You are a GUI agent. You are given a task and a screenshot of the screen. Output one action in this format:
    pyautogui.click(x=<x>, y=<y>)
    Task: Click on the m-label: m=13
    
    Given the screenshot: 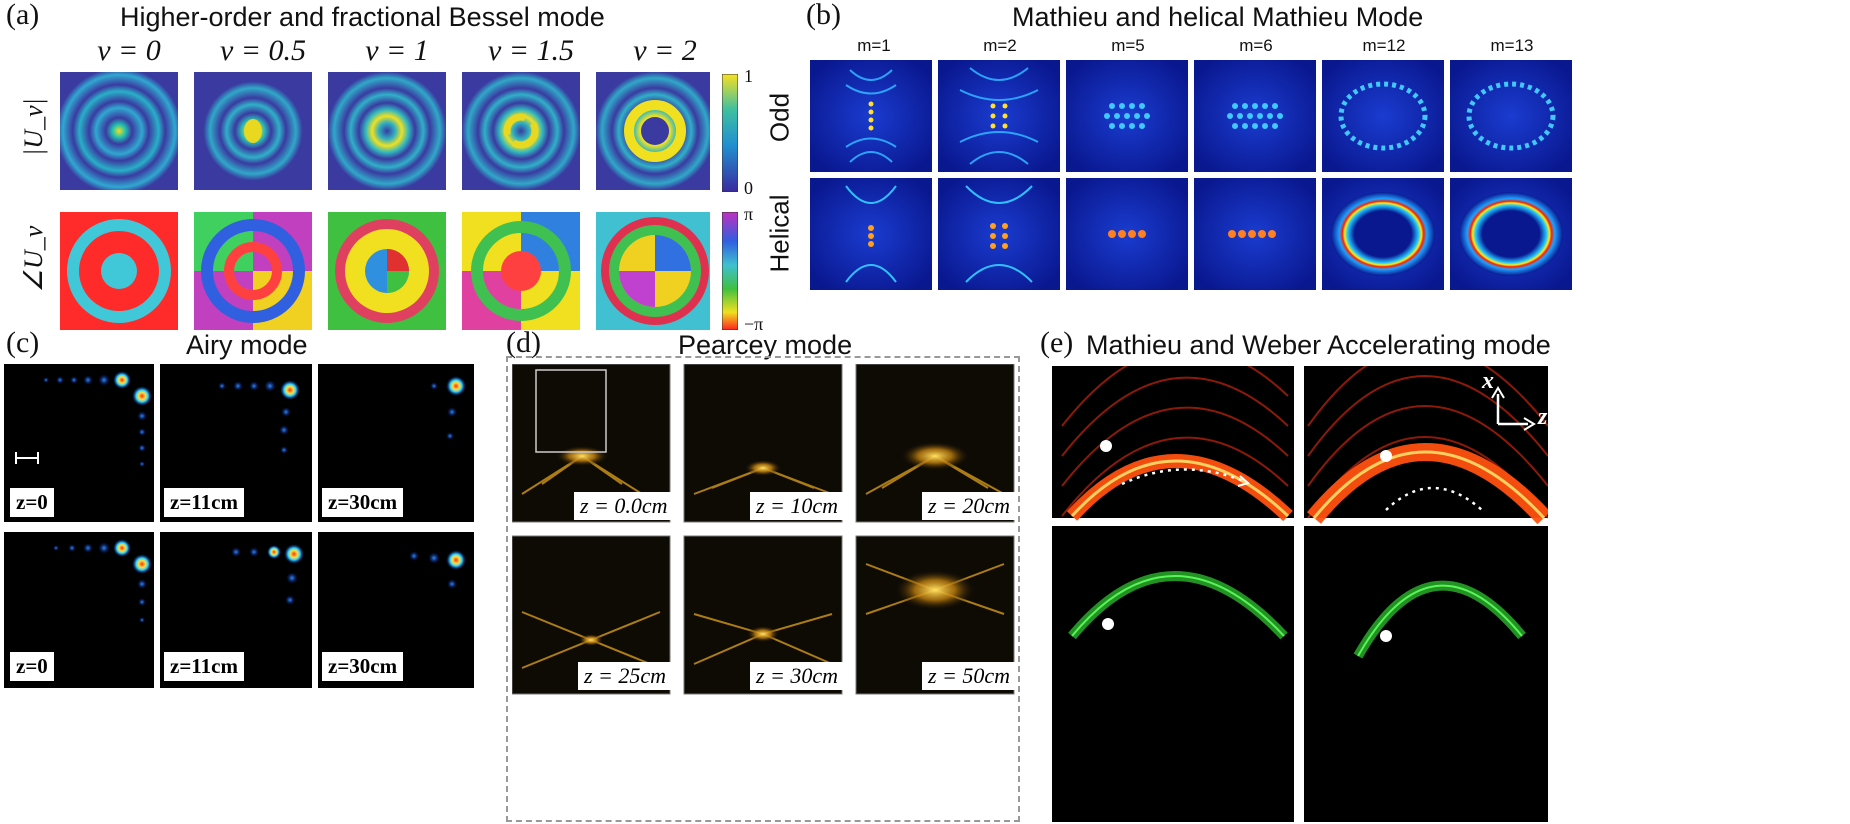 What is the action you would take?
    pyautogui.click(x=1512, y=45)
    